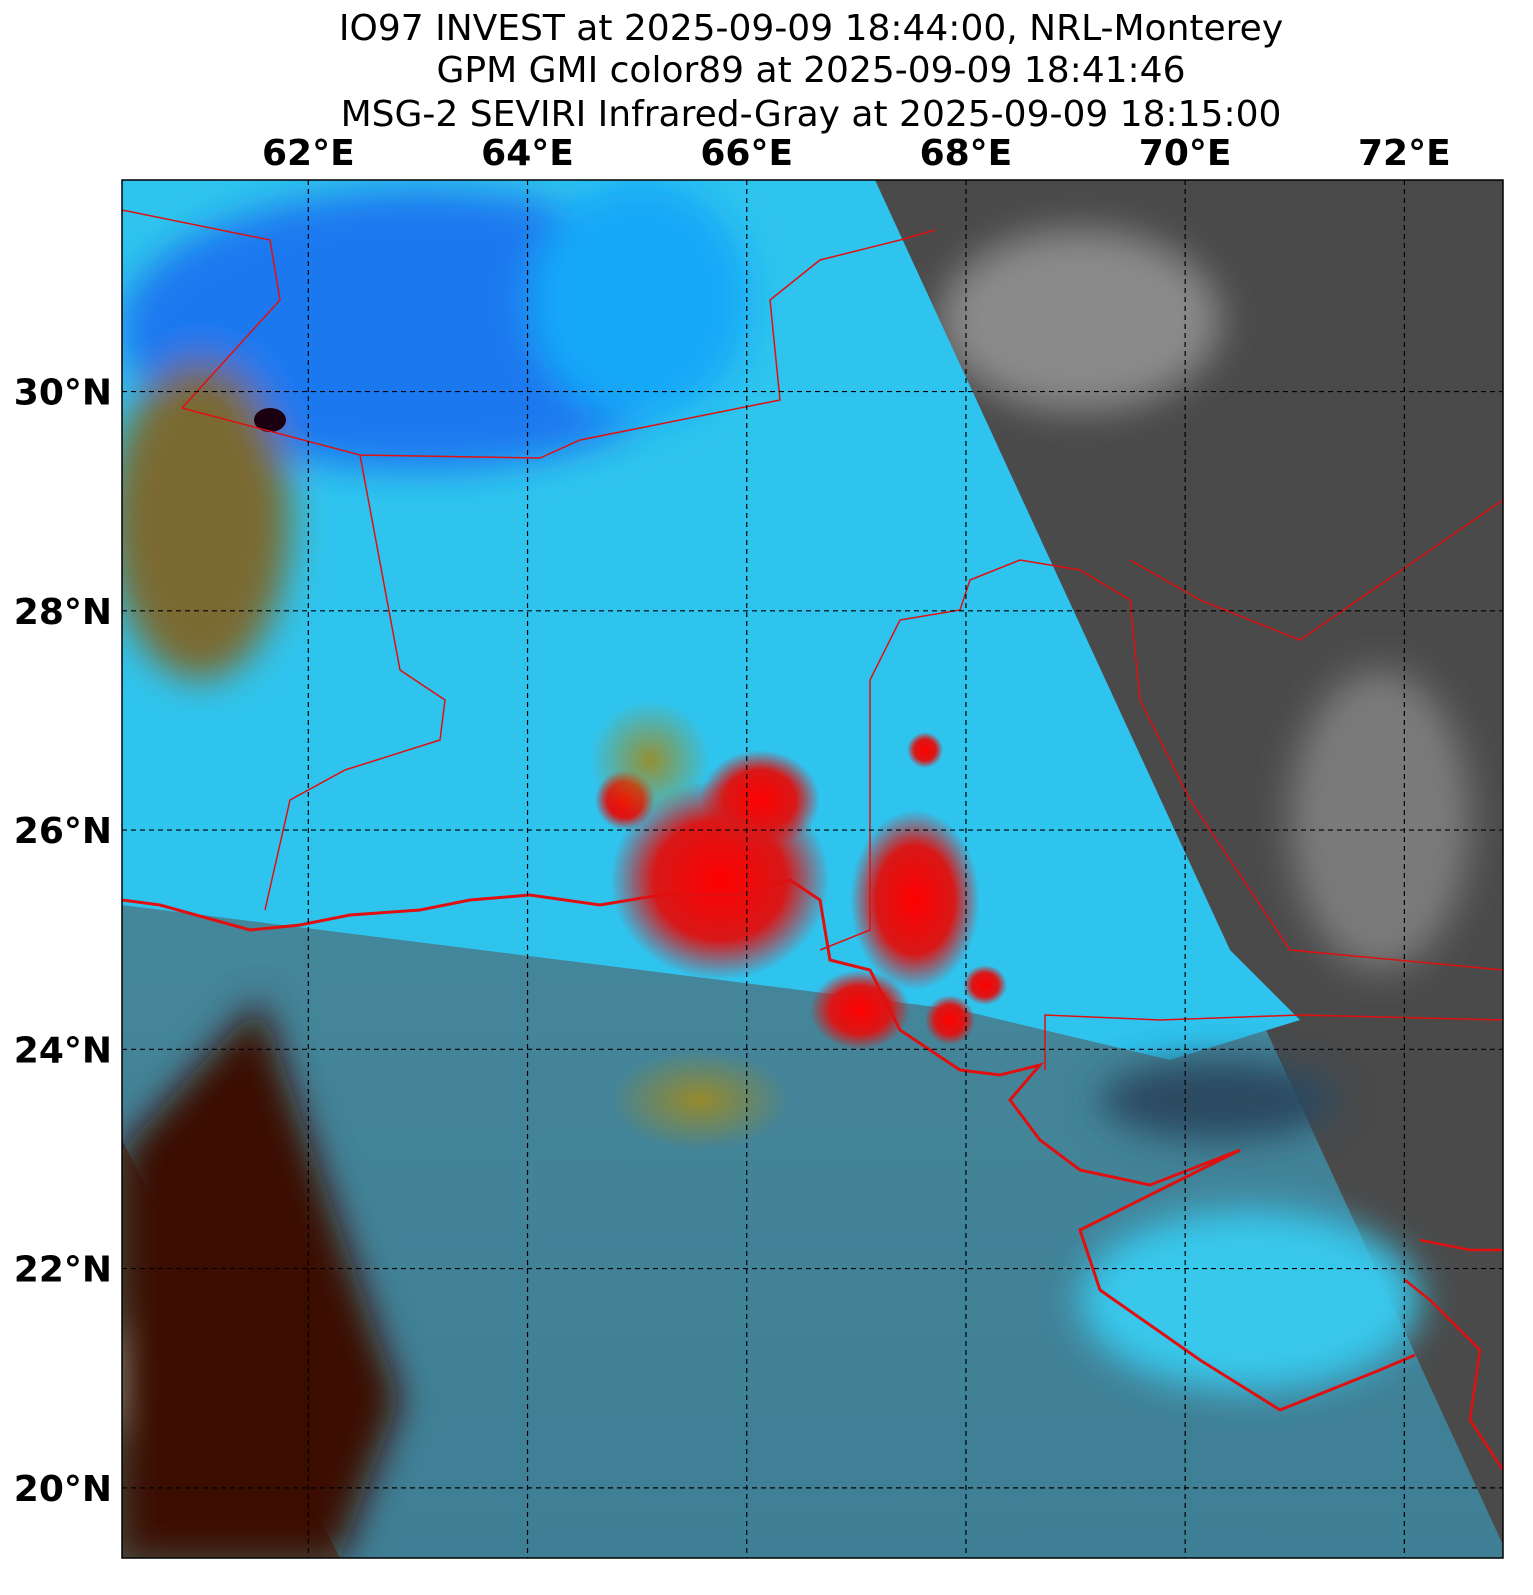 This screenshot has height=1595, width=1533. Describe the element at coordinates (63, 1489) in the screenshot. I see `y-tick-label: 20°N` at that location.